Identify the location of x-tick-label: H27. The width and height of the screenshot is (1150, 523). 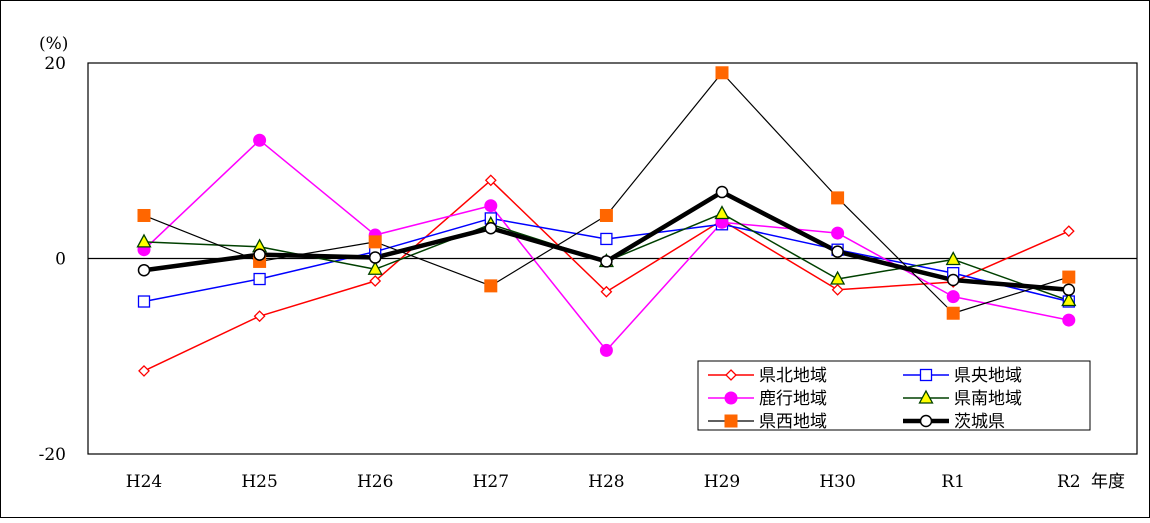
(491, 482).